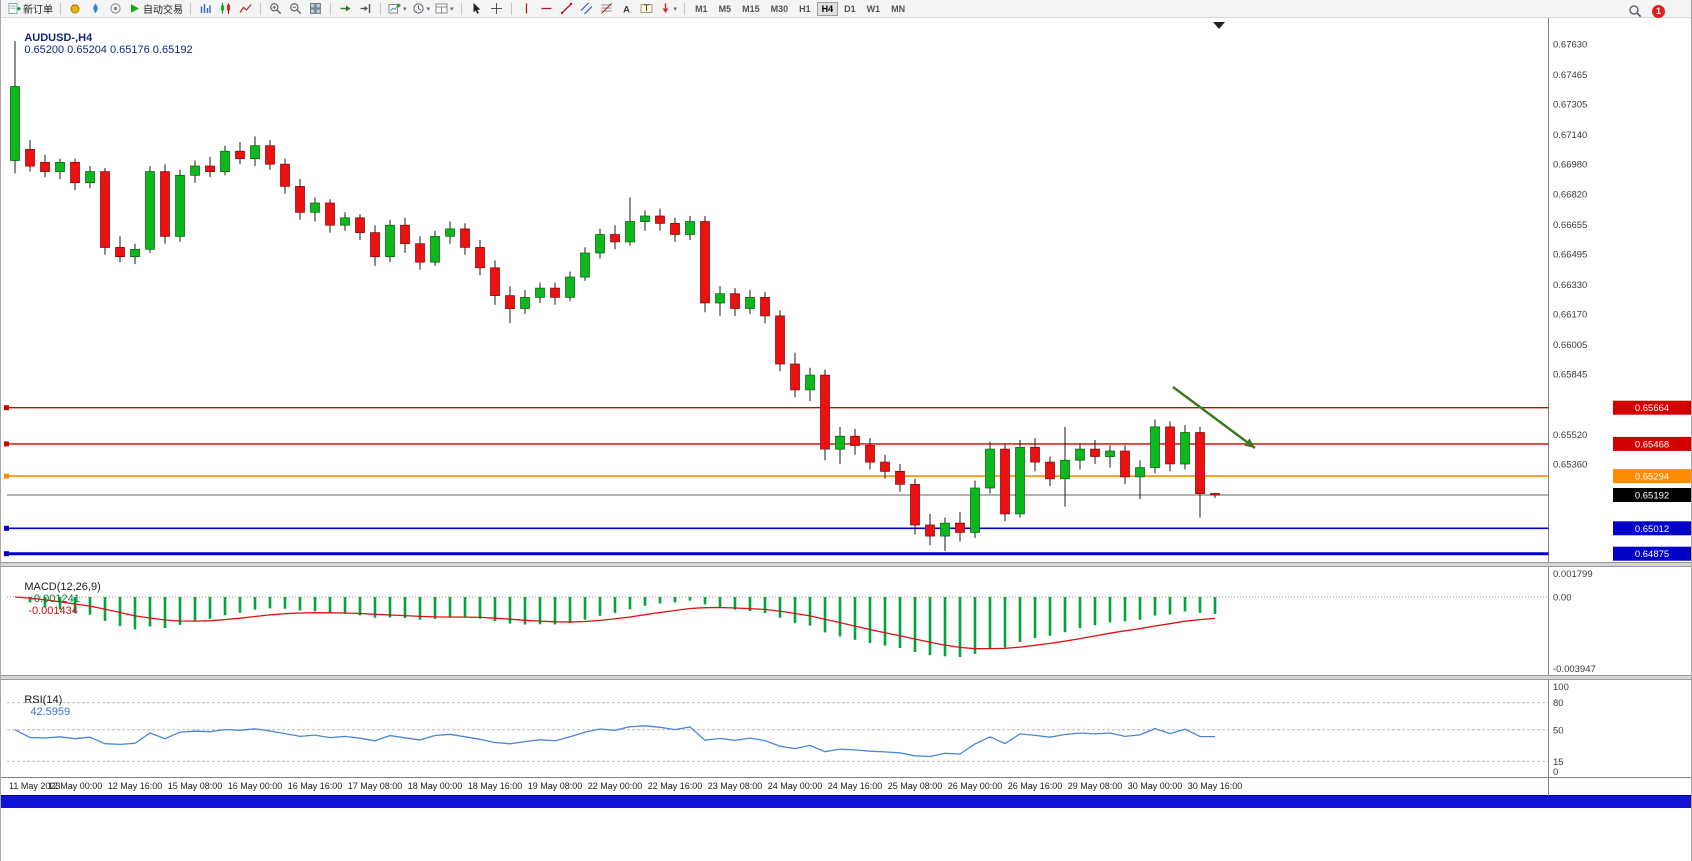 The image size is (1692, 861). What do you see at coordinates (1573, 574) in the screenshot?
I see `svg-text: 0.001799` at bounding box center [1573, 574].